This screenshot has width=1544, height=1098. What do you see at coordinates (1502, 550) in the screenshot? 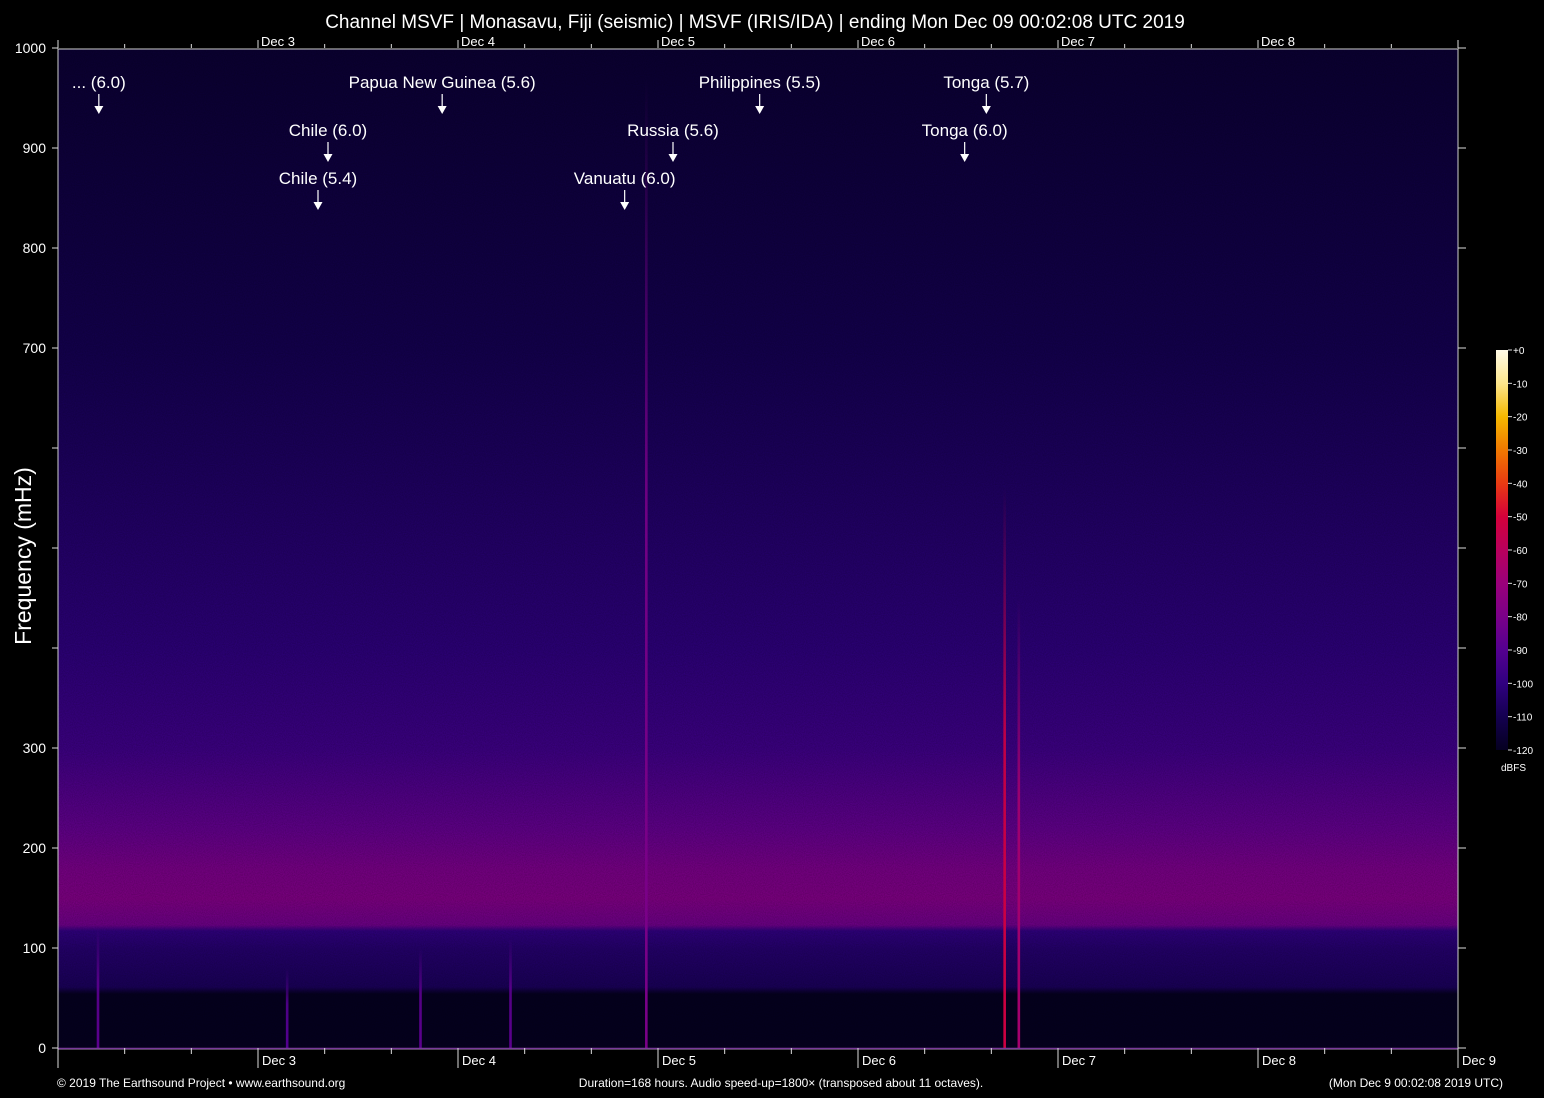
I see `colorbar-swatch` at bounding box center [1502, 550].